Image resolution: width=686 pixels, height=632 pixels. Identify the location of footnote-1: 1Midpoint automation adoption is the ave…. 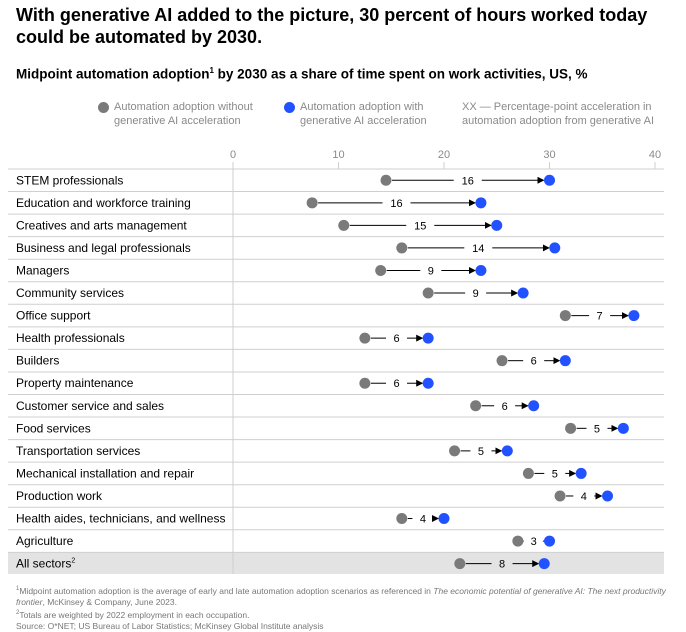
(348, 596).